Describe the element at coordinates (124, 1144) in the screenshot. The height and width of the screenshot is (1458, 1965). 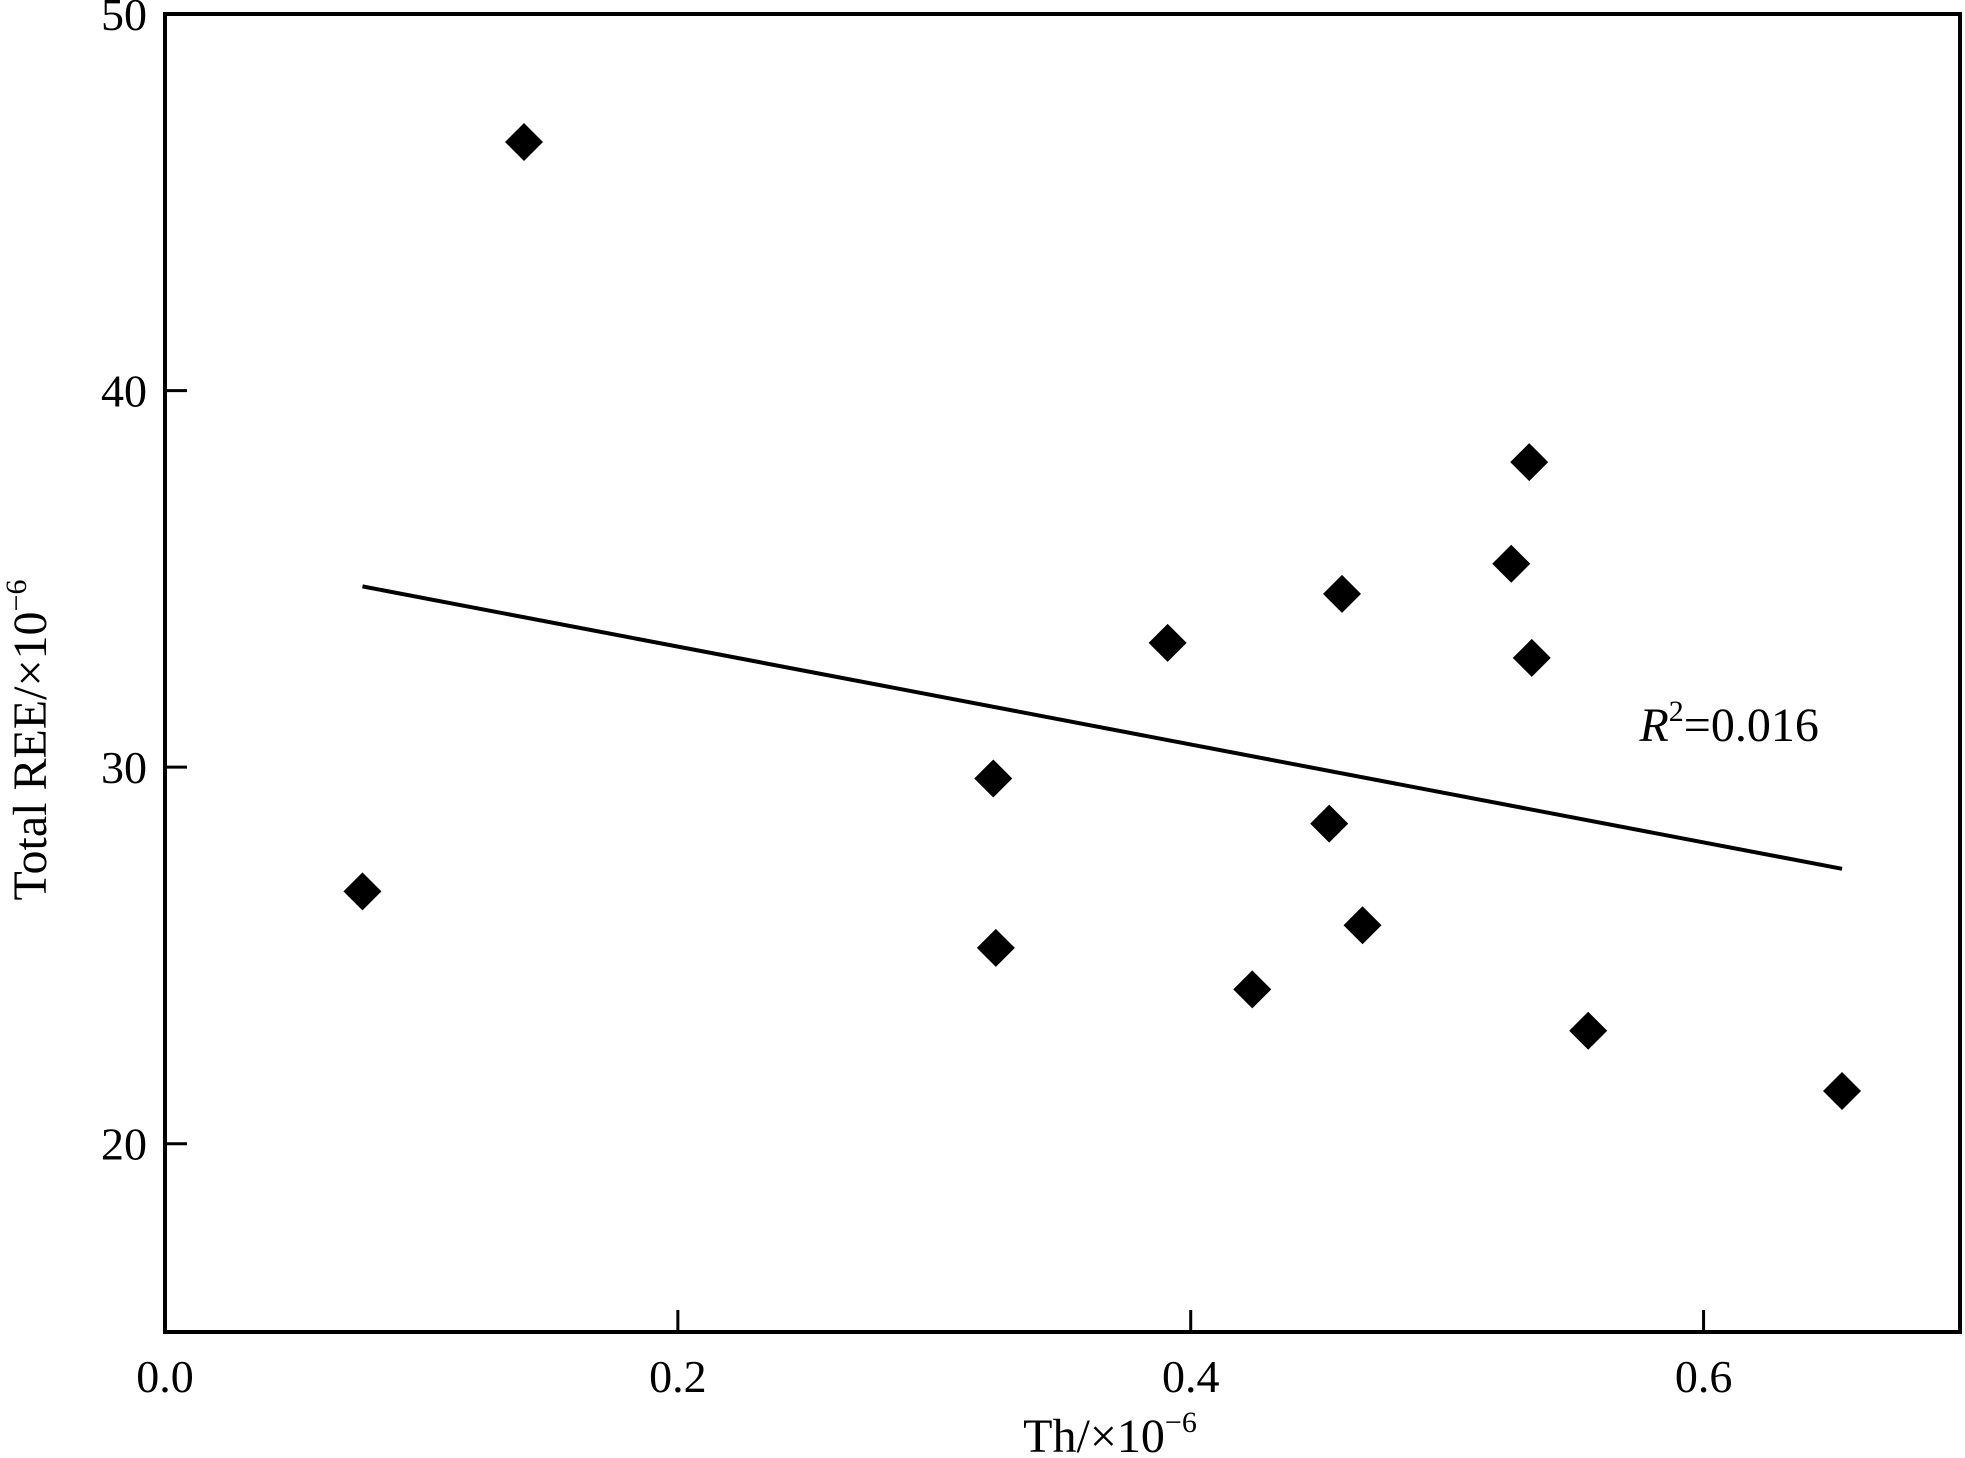
I see `y-tick-label: 20` at that location.